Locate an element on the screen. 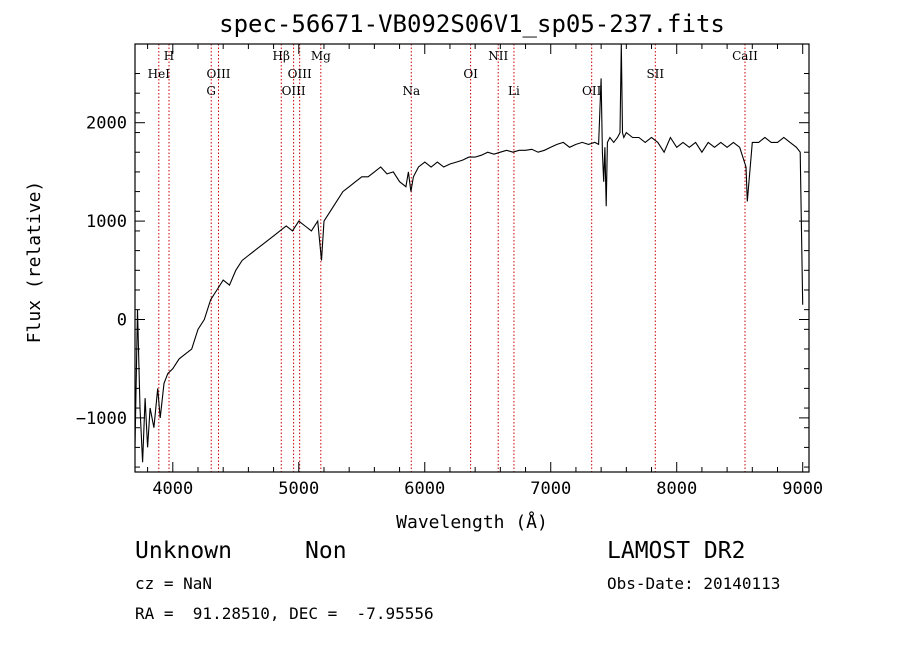 The height and width of the screenshot is (649, 900). x-axis-label: Wavelength (Å) is located at coordinates (472, 522).